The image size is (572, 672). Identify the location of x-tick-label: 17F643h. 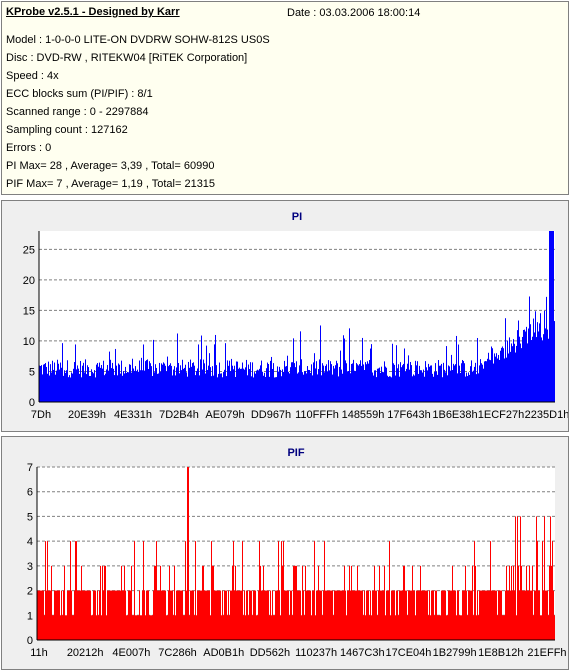
(408, 415).